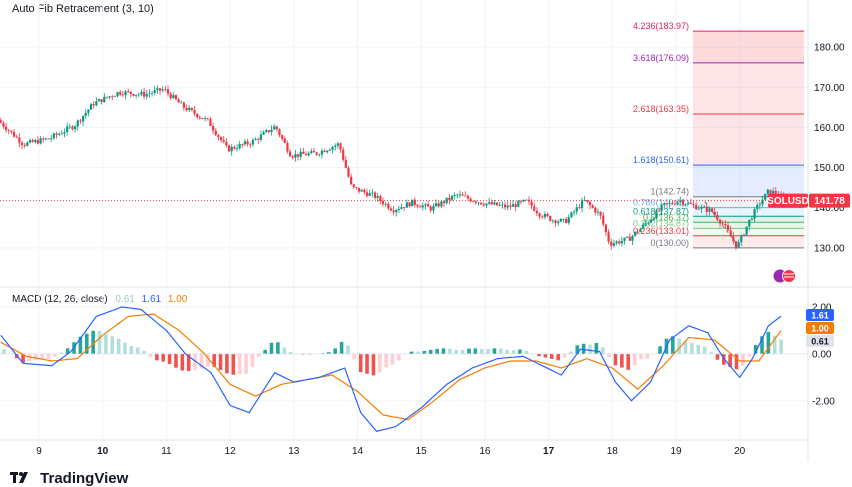 This screenshot has height=487, width=852. Describe the element at coordinates (151, 299) in the screenshot. I see `macd-line-value: 1.61` at that location.